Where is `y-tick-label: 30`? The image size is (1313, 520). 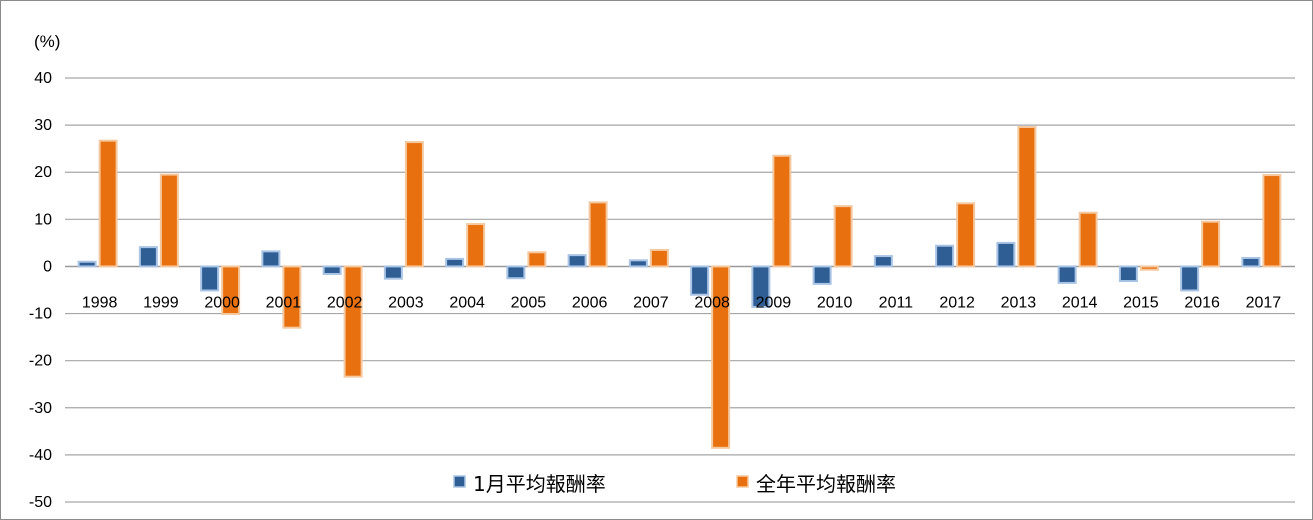
y-tick-label: 30 is located at coordinates (43, 125).